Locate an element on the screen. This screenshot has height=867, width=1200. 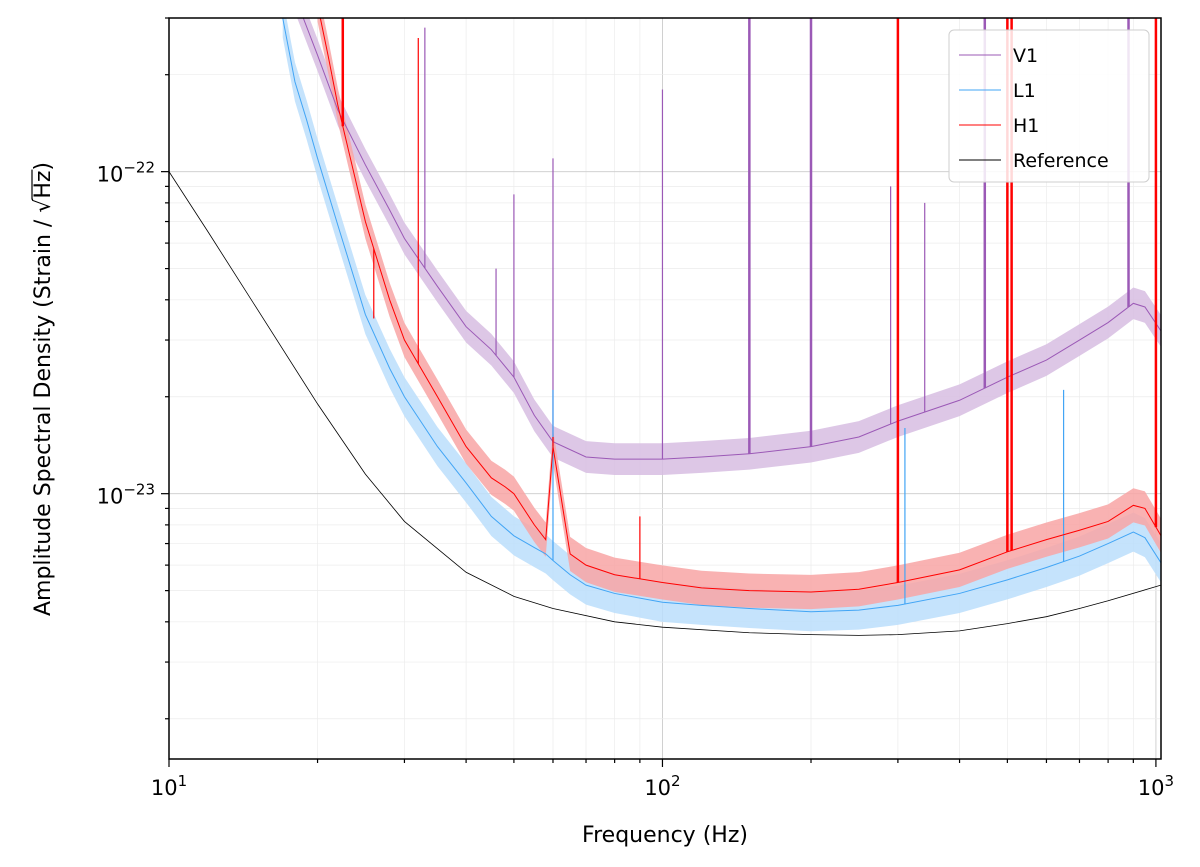
legend-label-h1: H1 is located at coordinates (1026, 126).